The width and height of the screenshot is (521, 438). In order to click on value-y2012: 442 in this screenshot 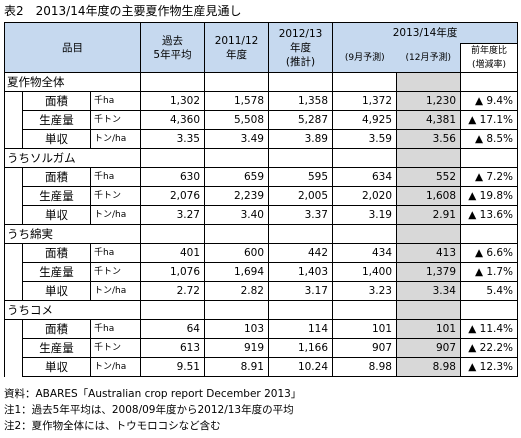, I will do `click(300, 253)`.